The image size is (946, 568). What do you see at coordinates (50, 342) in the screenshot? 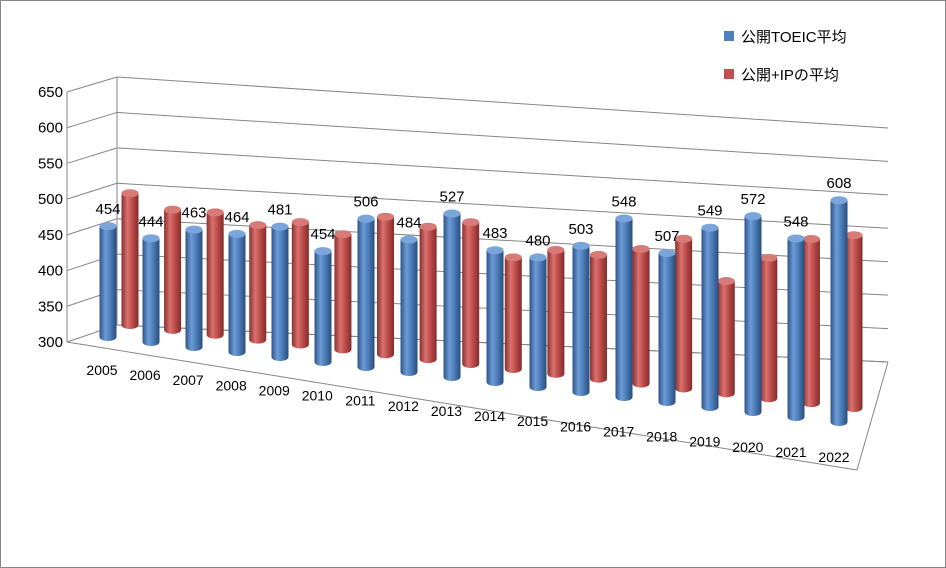
I see `y-tick-label: 300` at bounding box center [50, 342].